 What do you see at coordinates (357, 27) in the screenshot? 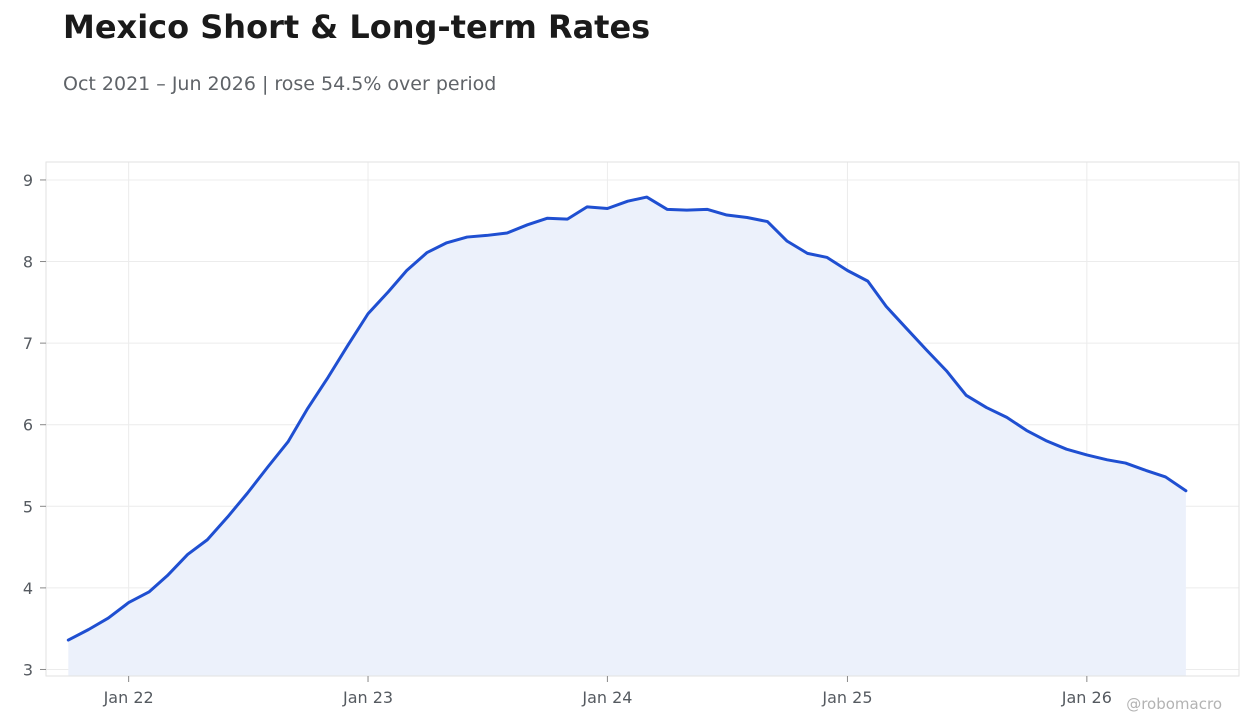
I see `chart-title: Mexico Short & Long-term Rates` at bounding box center [357, 27].